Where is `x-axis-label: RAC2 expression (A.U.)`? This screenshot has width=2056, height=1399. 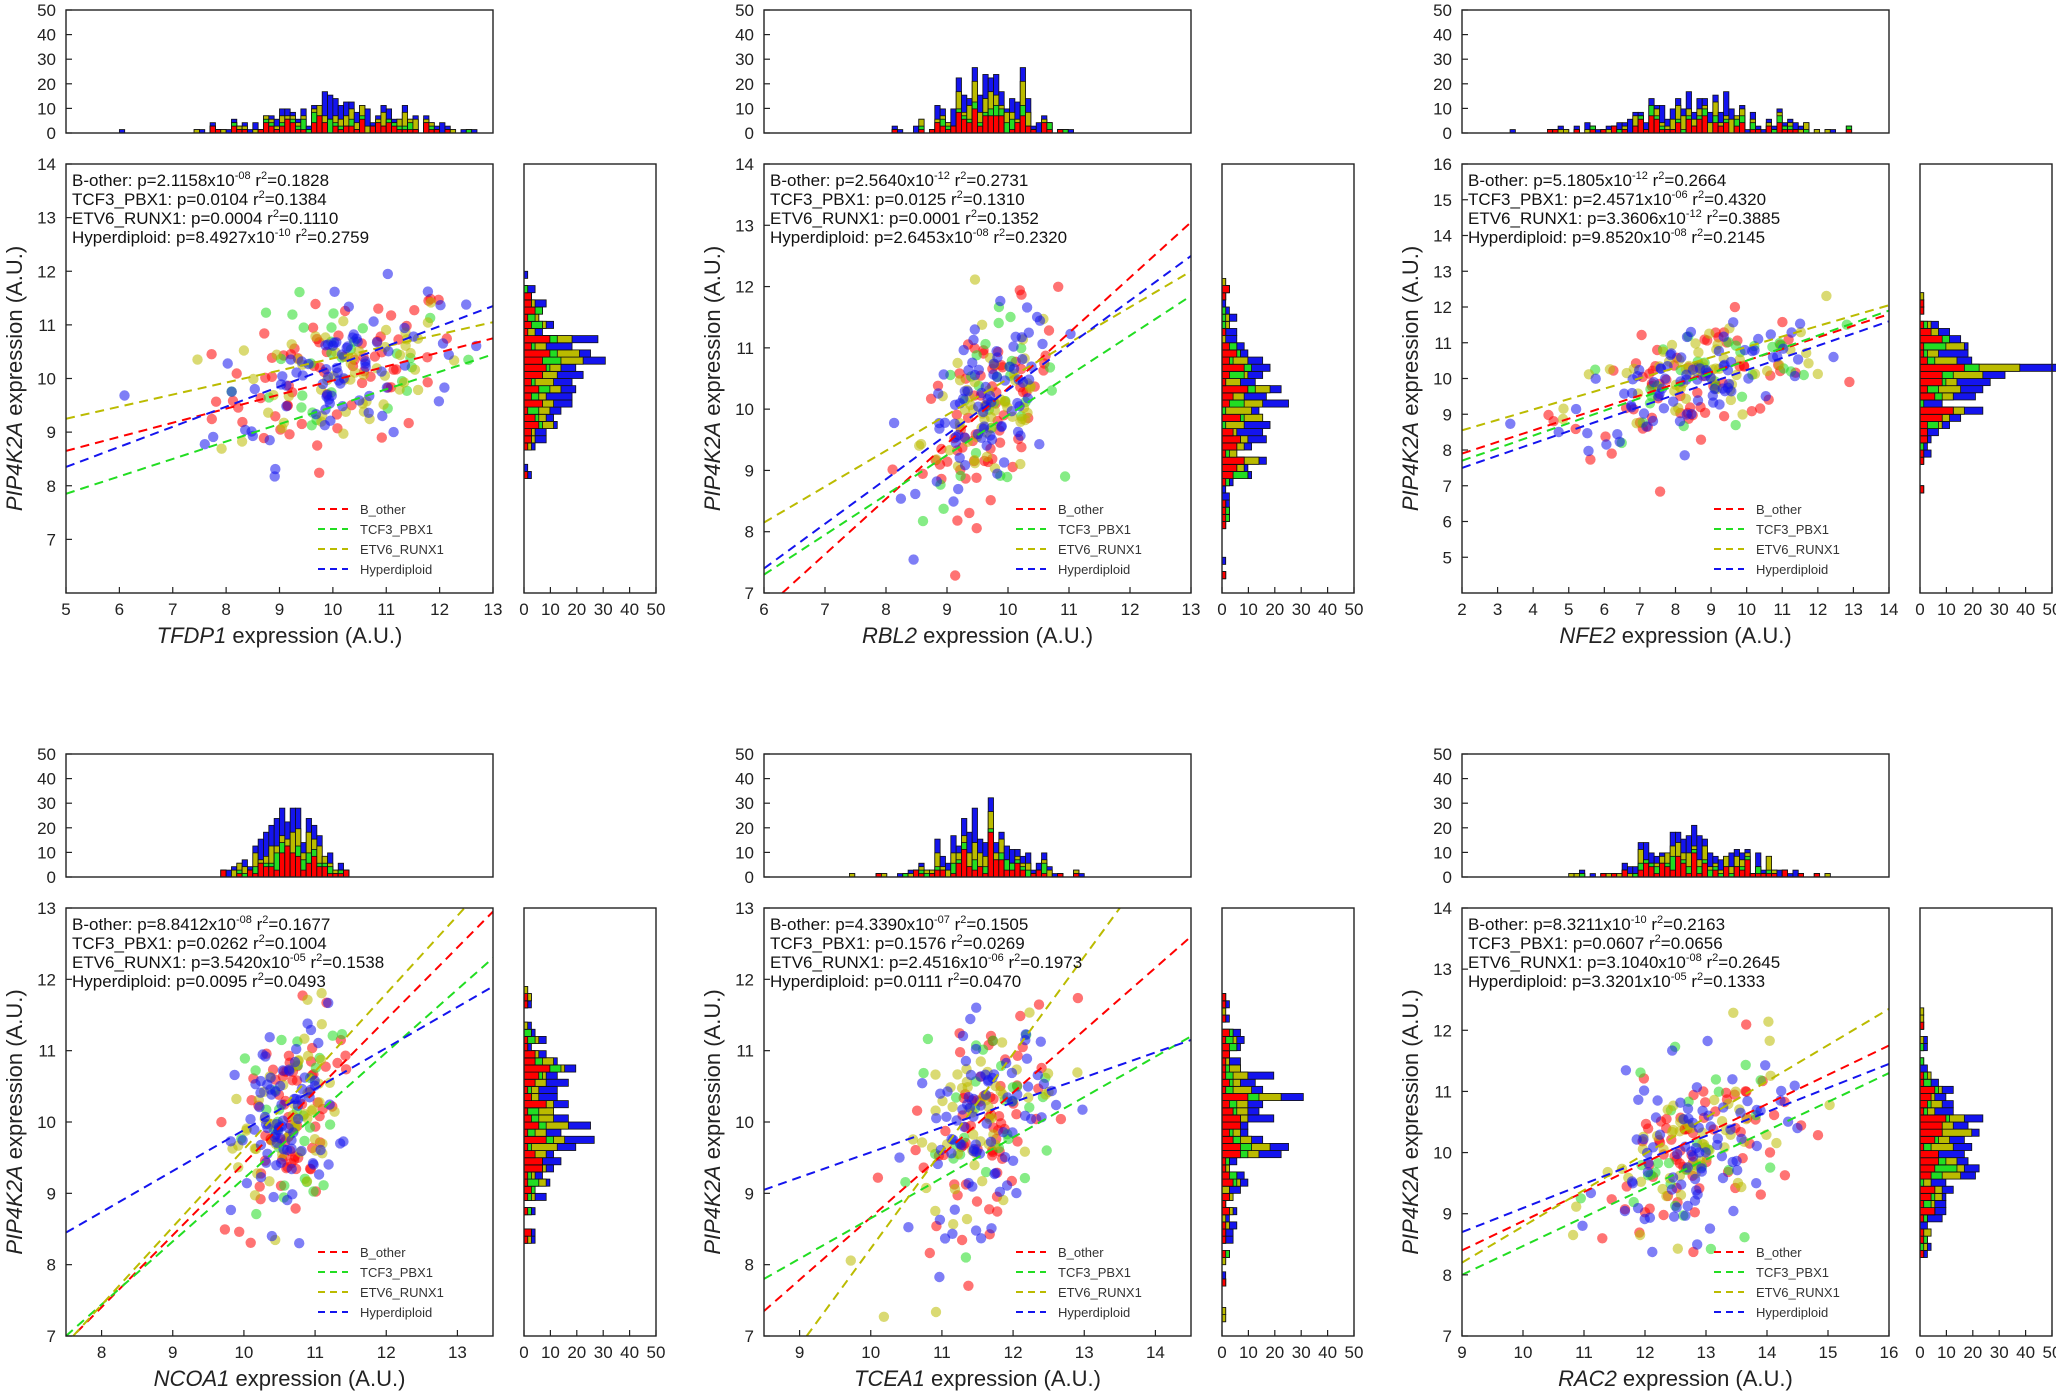
x-axis-label: RAC2 expression (A.U.) is located at coordinates (1675, 1378).